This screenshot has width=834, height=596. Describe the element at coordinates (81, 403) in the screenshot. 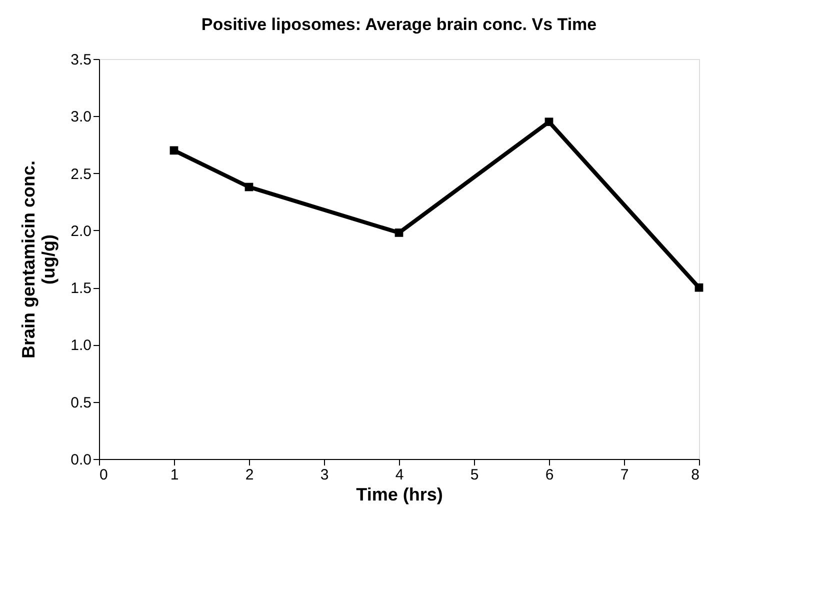

I see `y-tick-label: 0.5` at that location.